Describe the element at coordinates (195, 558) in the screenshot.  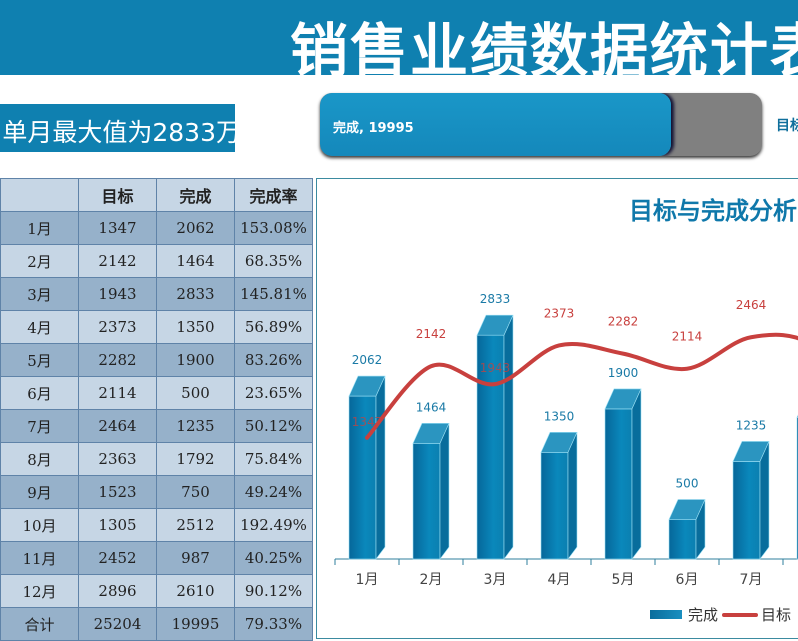
I see `table-cell: 987` at that location.